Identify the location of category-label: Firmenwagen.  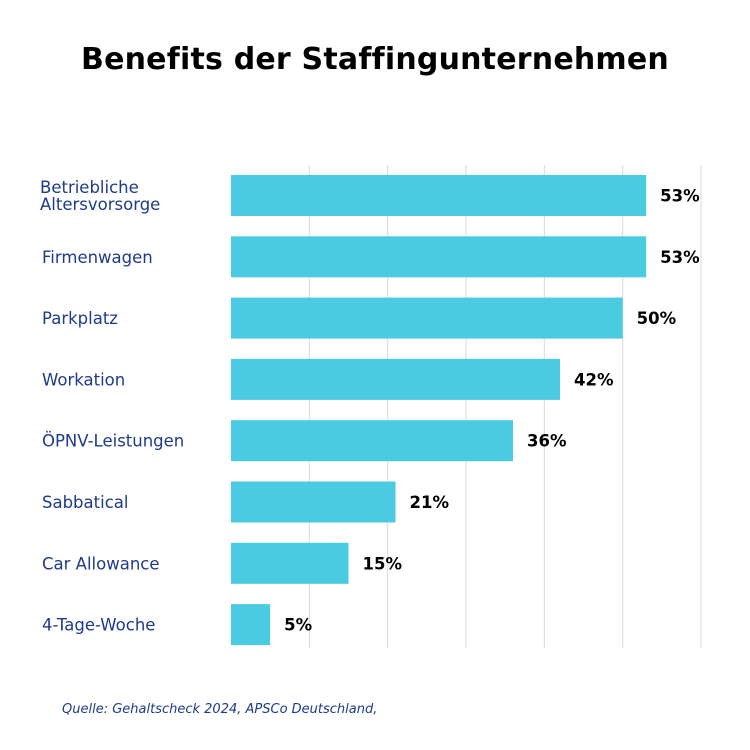
(97, 257).